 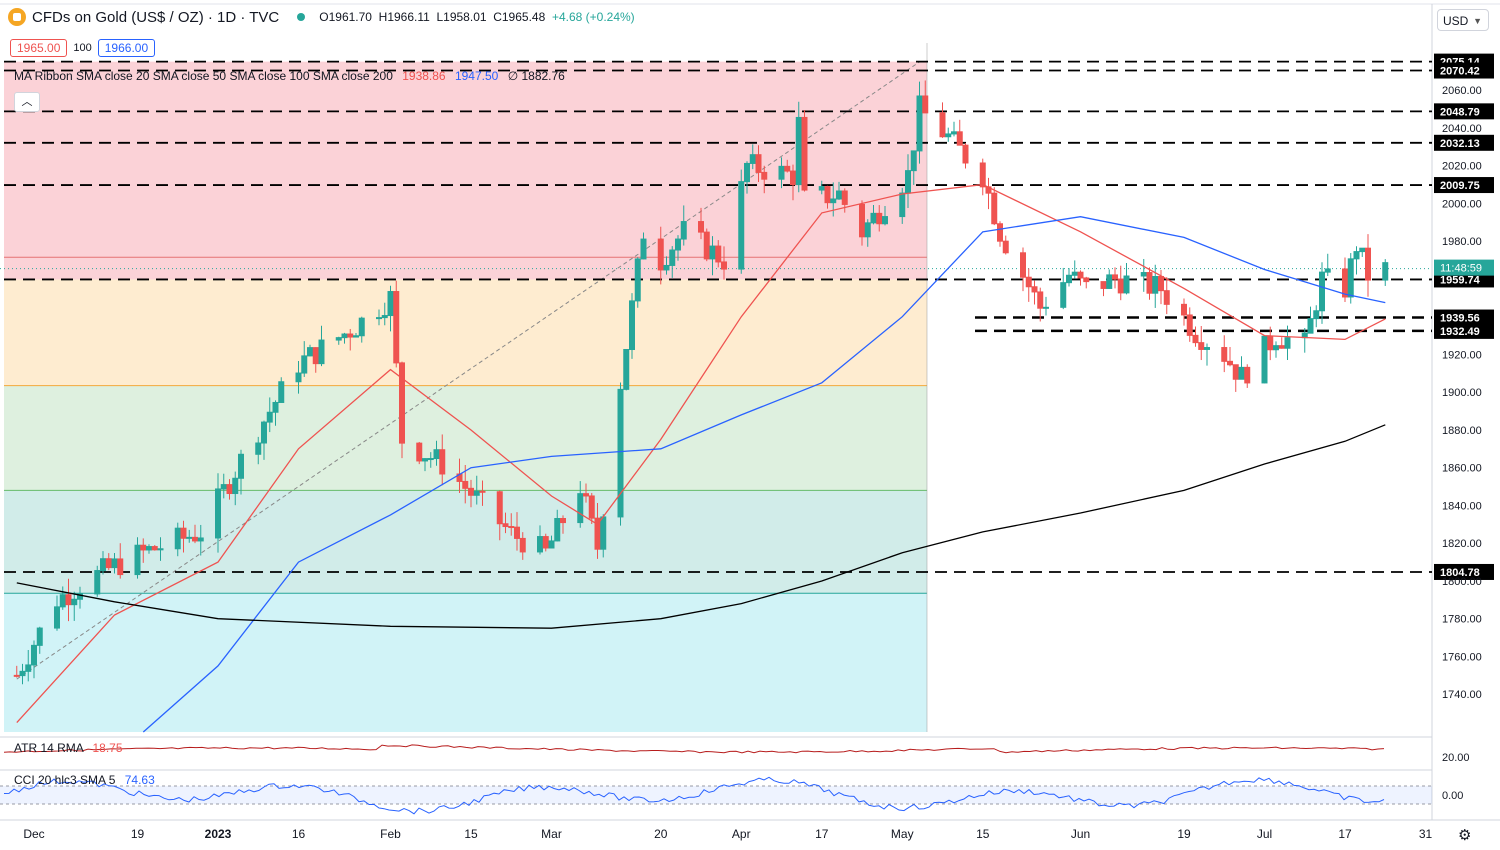 I want to click on chevron-up-icon: ︿, so click(x=27, y=102).